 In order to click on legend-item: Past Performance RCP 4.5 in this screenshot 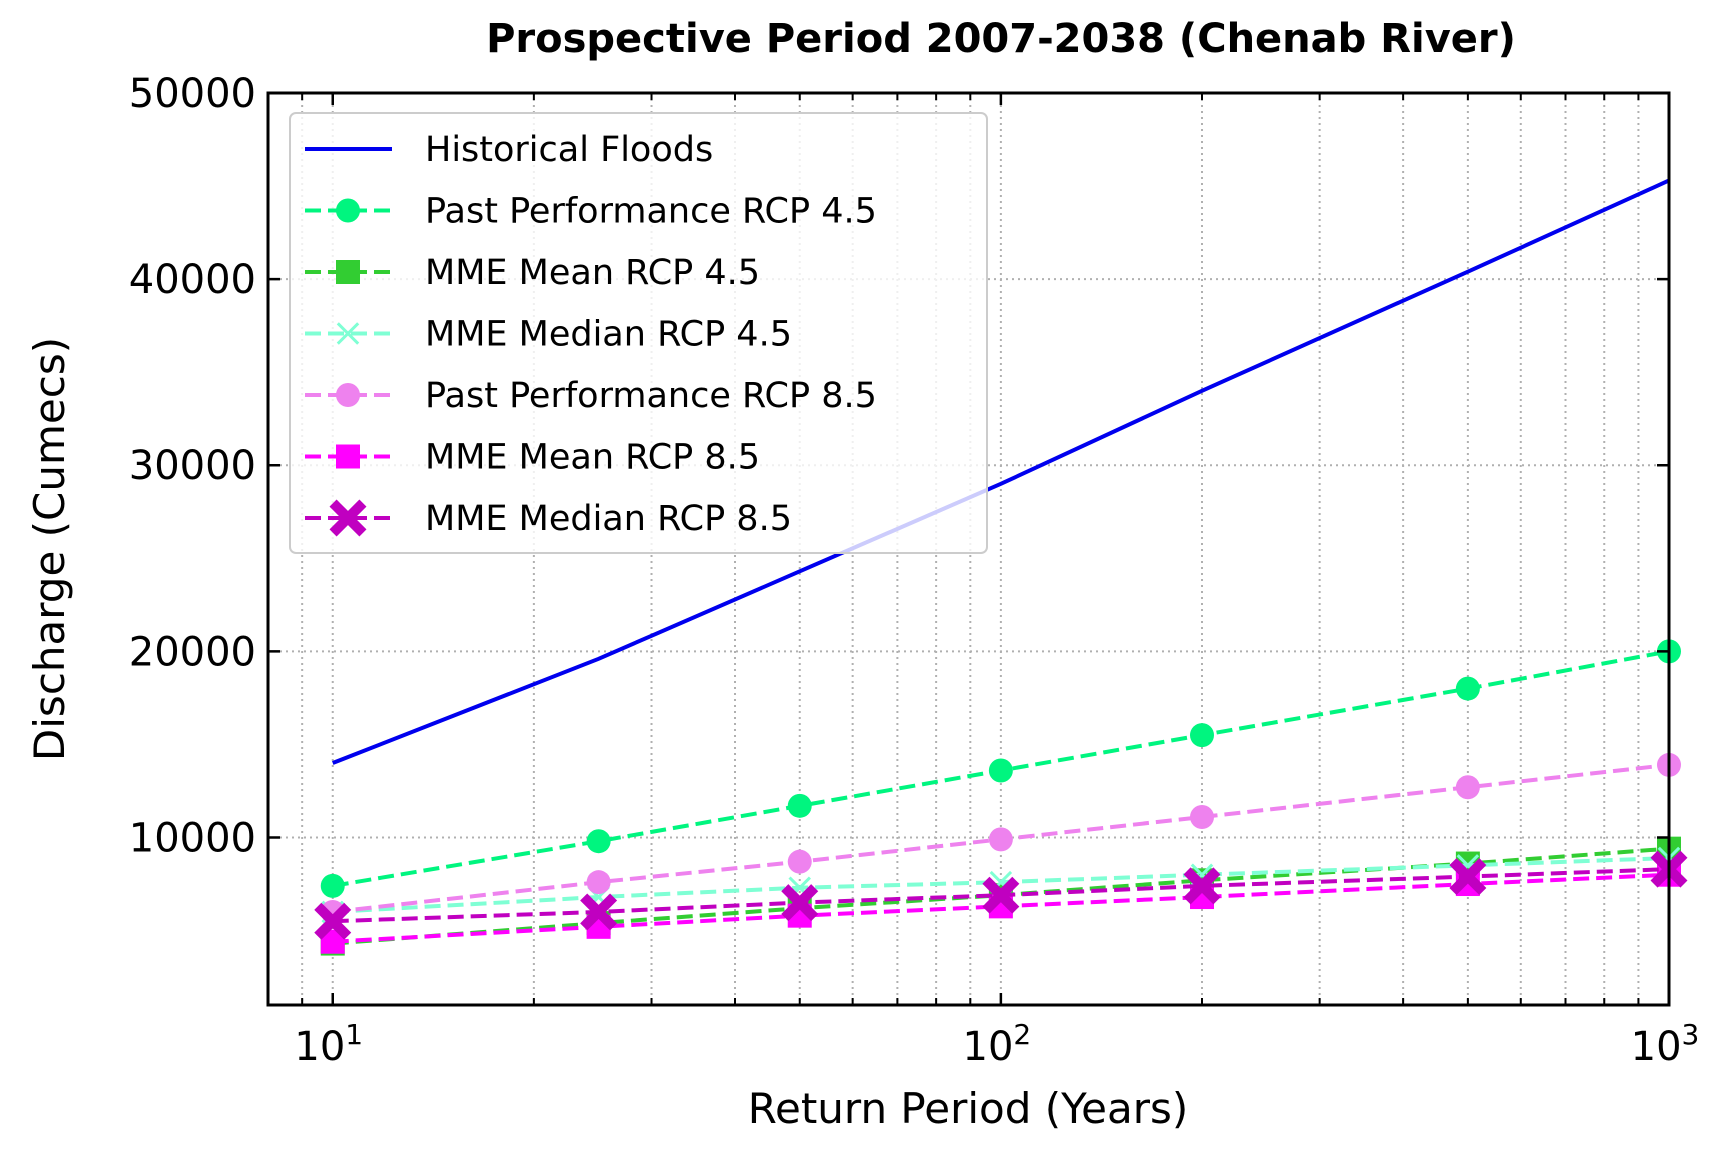, I will do `click(591, 212)`.